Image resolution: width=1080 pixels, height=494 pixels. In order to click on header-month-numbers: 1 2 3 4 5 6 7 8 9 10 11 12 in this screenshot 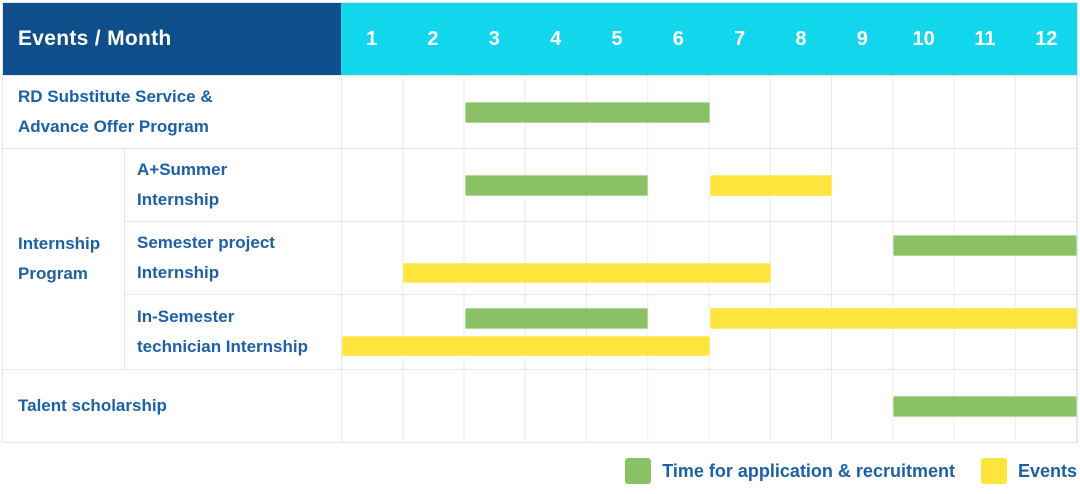, I will do `click(709, 39)`.